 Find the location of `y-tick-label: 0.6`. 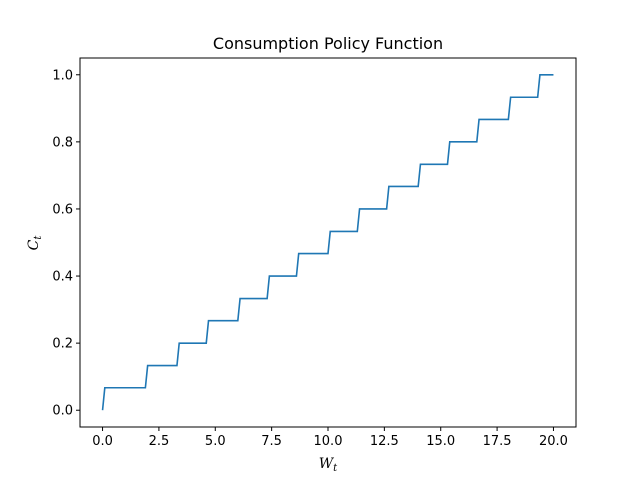

y-tick-label: 0.6 is located at coordinates (62, 209).